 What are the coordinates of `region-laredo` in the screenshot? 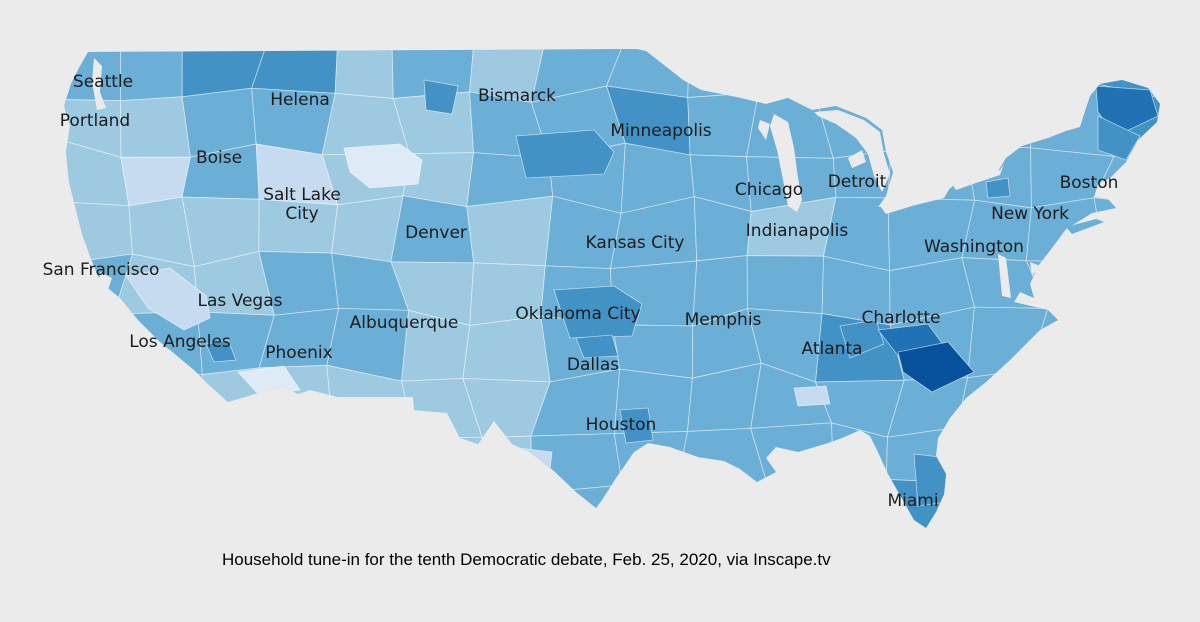 It's located at (534, 468).